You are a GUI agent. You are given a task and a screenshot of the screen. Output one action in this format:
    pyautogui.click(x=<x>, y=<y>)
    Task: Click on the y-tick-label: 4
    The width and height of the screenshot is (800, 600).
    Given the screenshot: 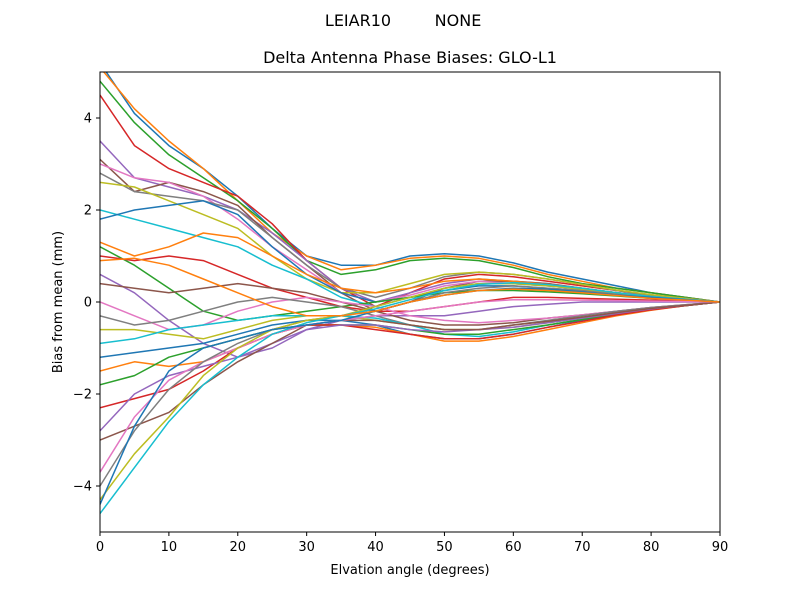 What is the action you would take?
    pyautogui.click(x=88, y=119)
    